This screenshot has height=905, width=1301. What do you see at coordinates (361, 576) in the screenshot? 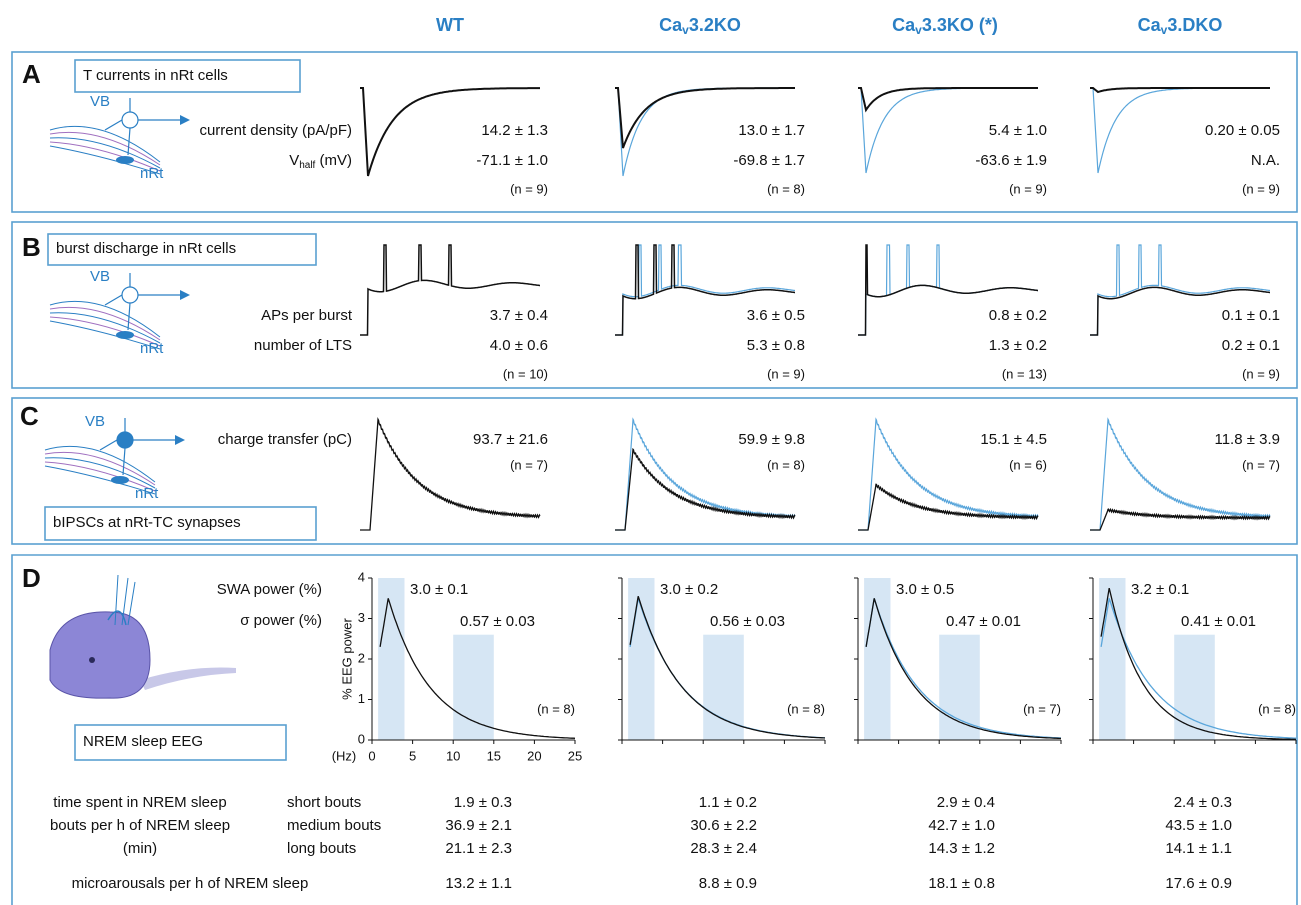
I see `y-tick-label: 4` at bounding box center [361, 576].